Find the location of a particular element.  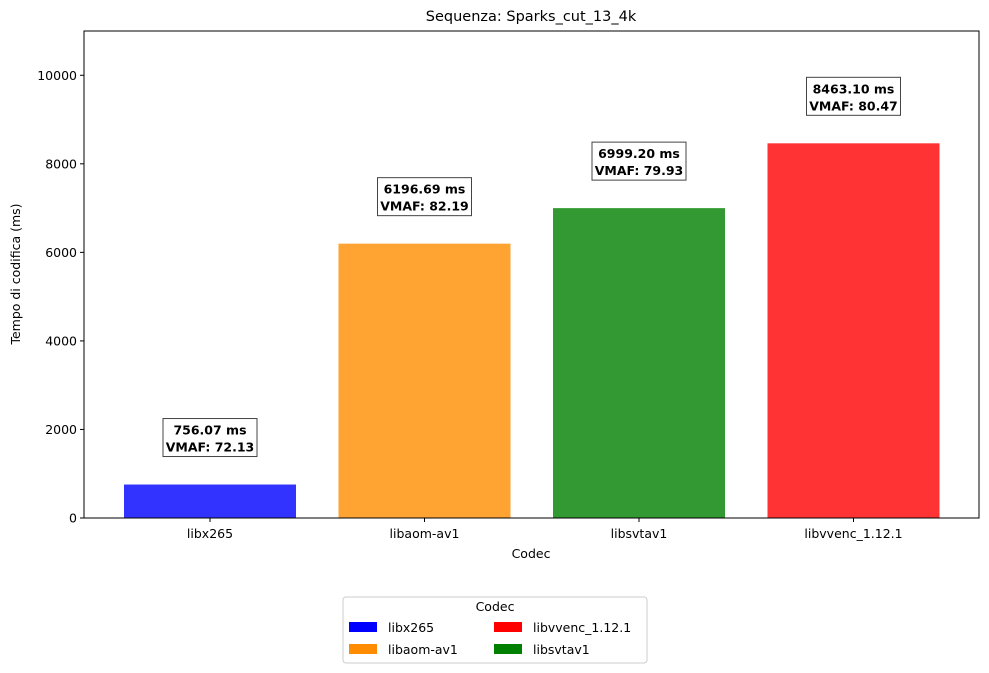

bar-libx265 is located at coordinates (210, 501).